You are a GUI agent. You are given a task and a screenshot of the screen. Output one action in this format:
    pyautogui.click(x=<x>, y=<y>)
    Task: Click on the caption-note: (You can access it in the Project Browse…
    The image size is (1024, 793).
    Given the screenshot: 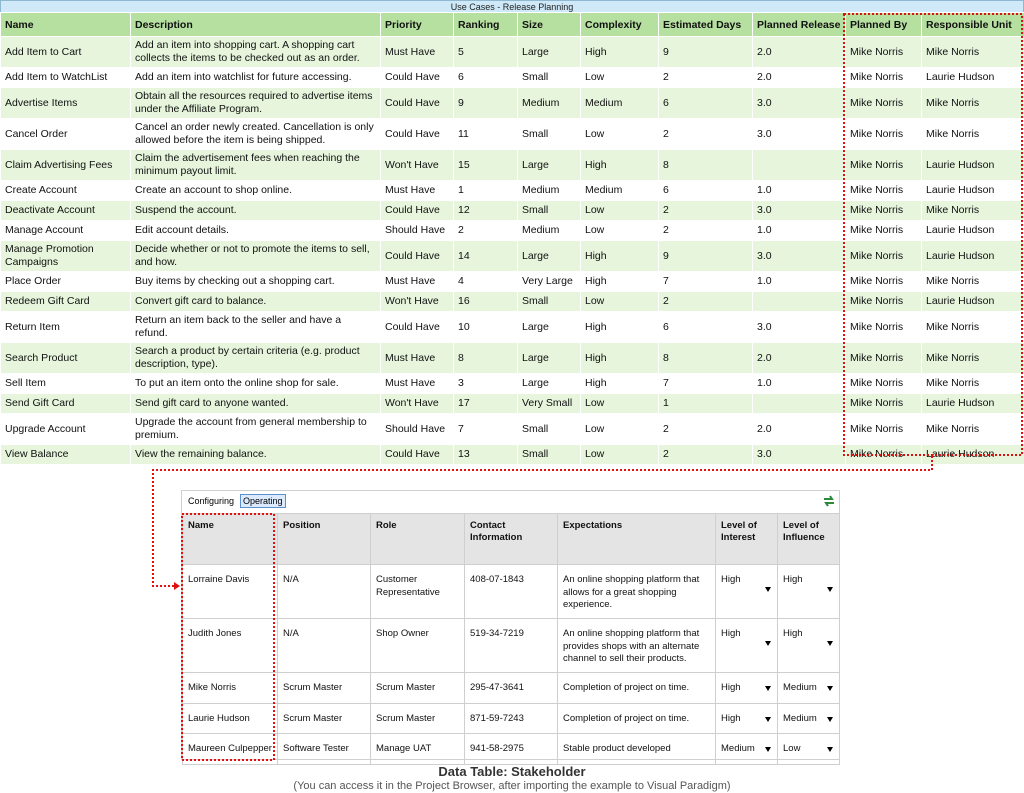 What is the action you would take?
    pyautogui.click(x=512, y=786)
    